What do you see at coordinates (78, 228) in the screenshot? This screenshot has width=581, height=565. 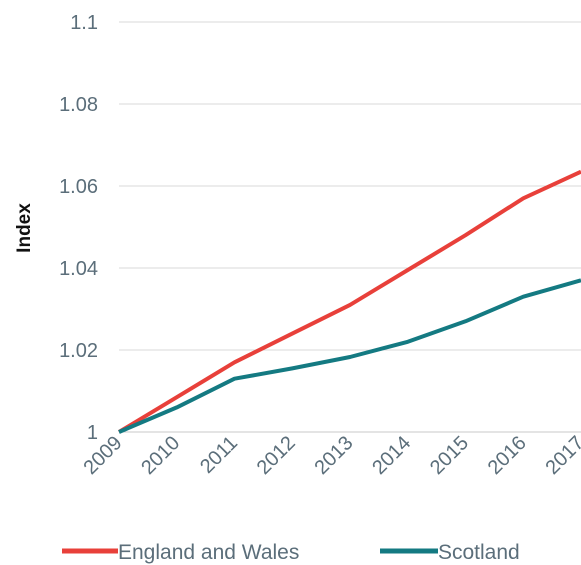 I see `y-axis-ticks: 1 1.02 1.04 1.06 1.08 1.1` at bounding box center [78, 228].